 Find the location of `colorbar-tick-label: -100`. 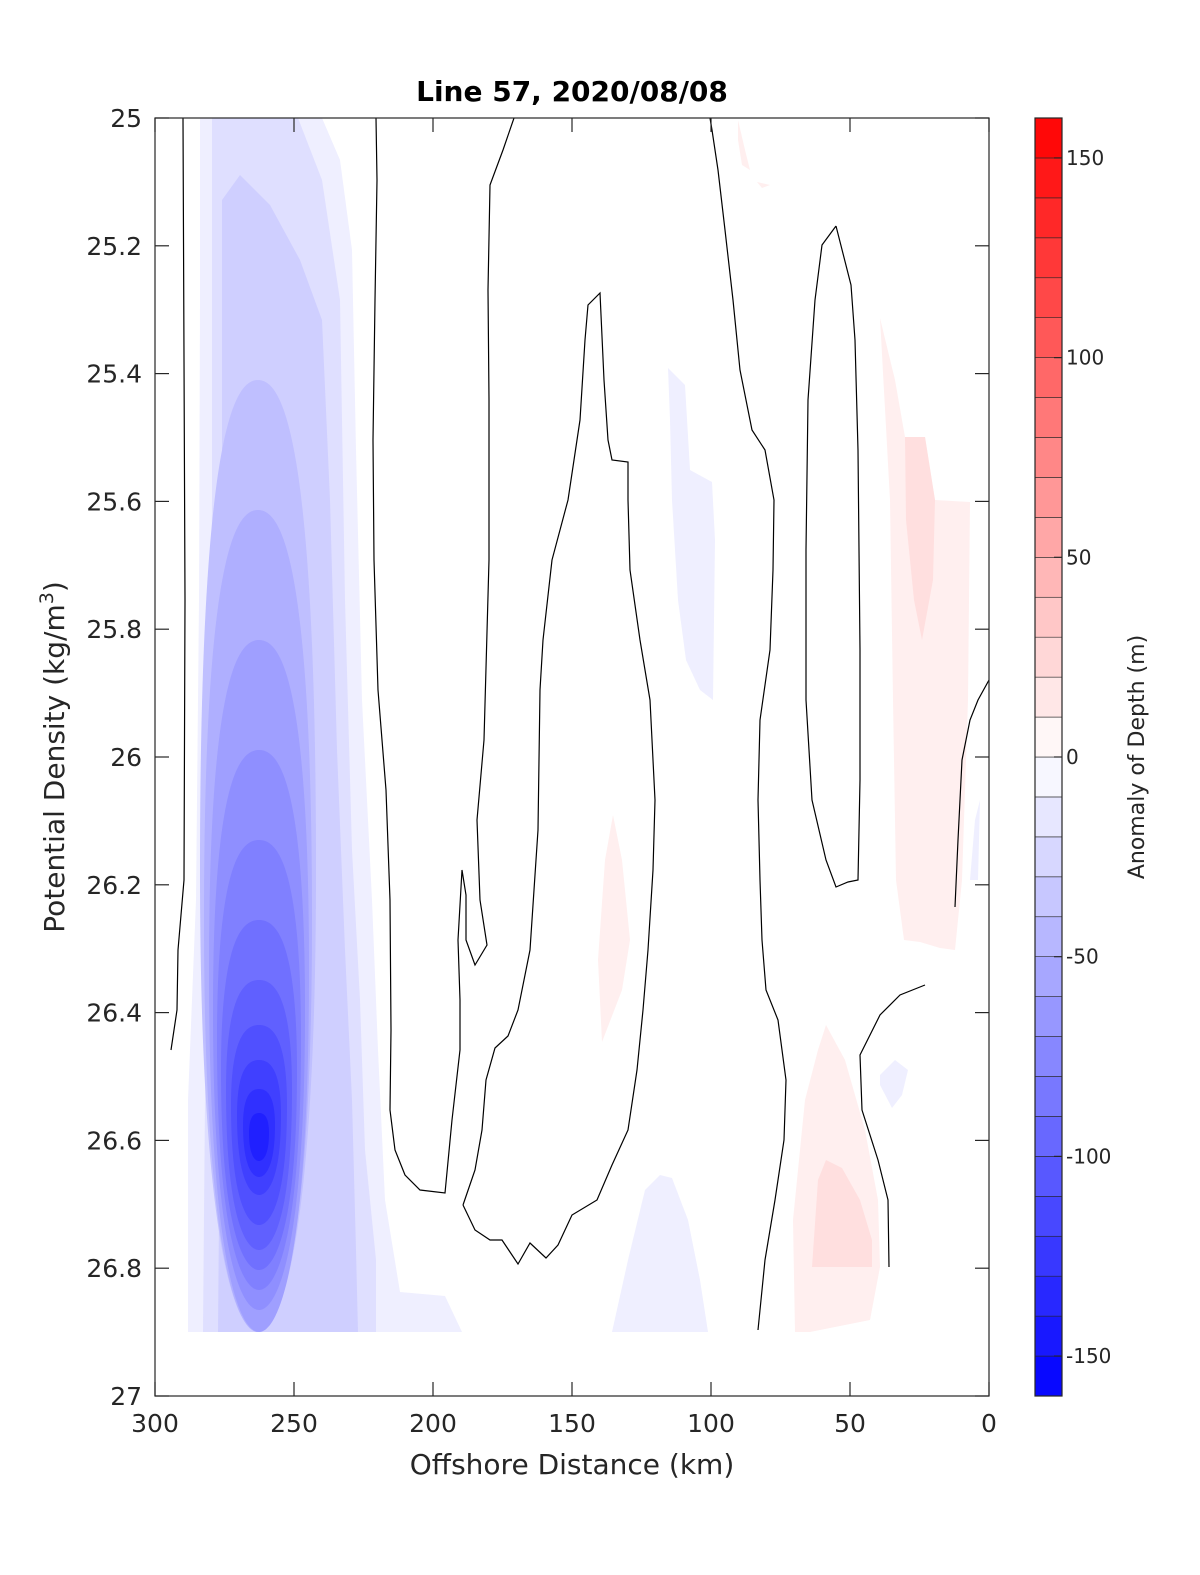

colorbar-tick-label: -100 is located at coordinates (1088, 1156).